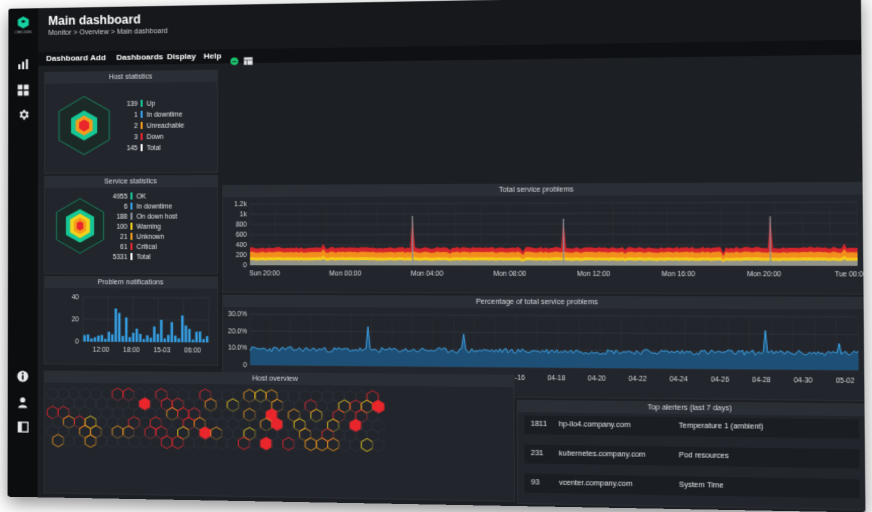  I want to click on status-row: 188 On down host, so click(141, 217).